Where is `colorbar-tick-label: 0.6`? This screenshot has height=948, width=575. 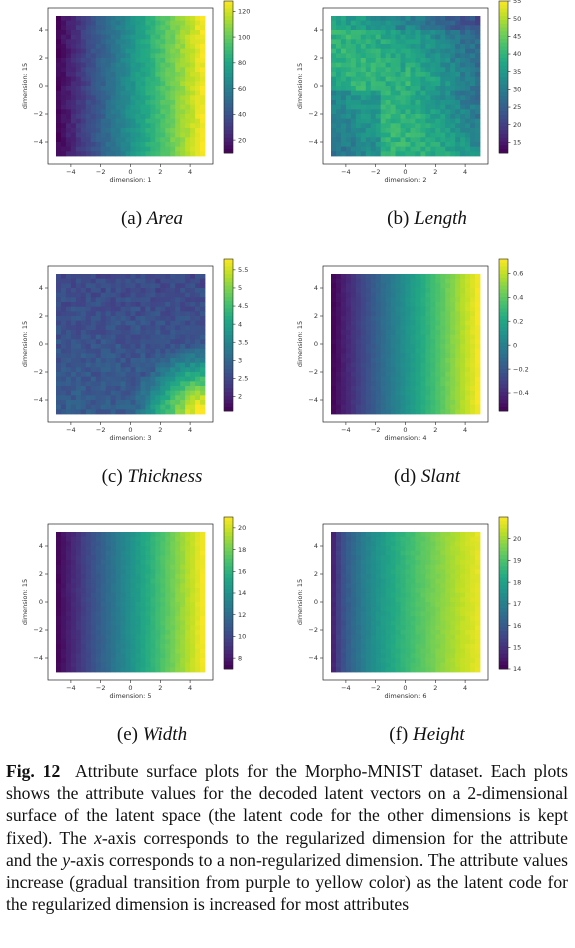
colorbar-tick-label: 0.6 is located at coordinates (518, 274).